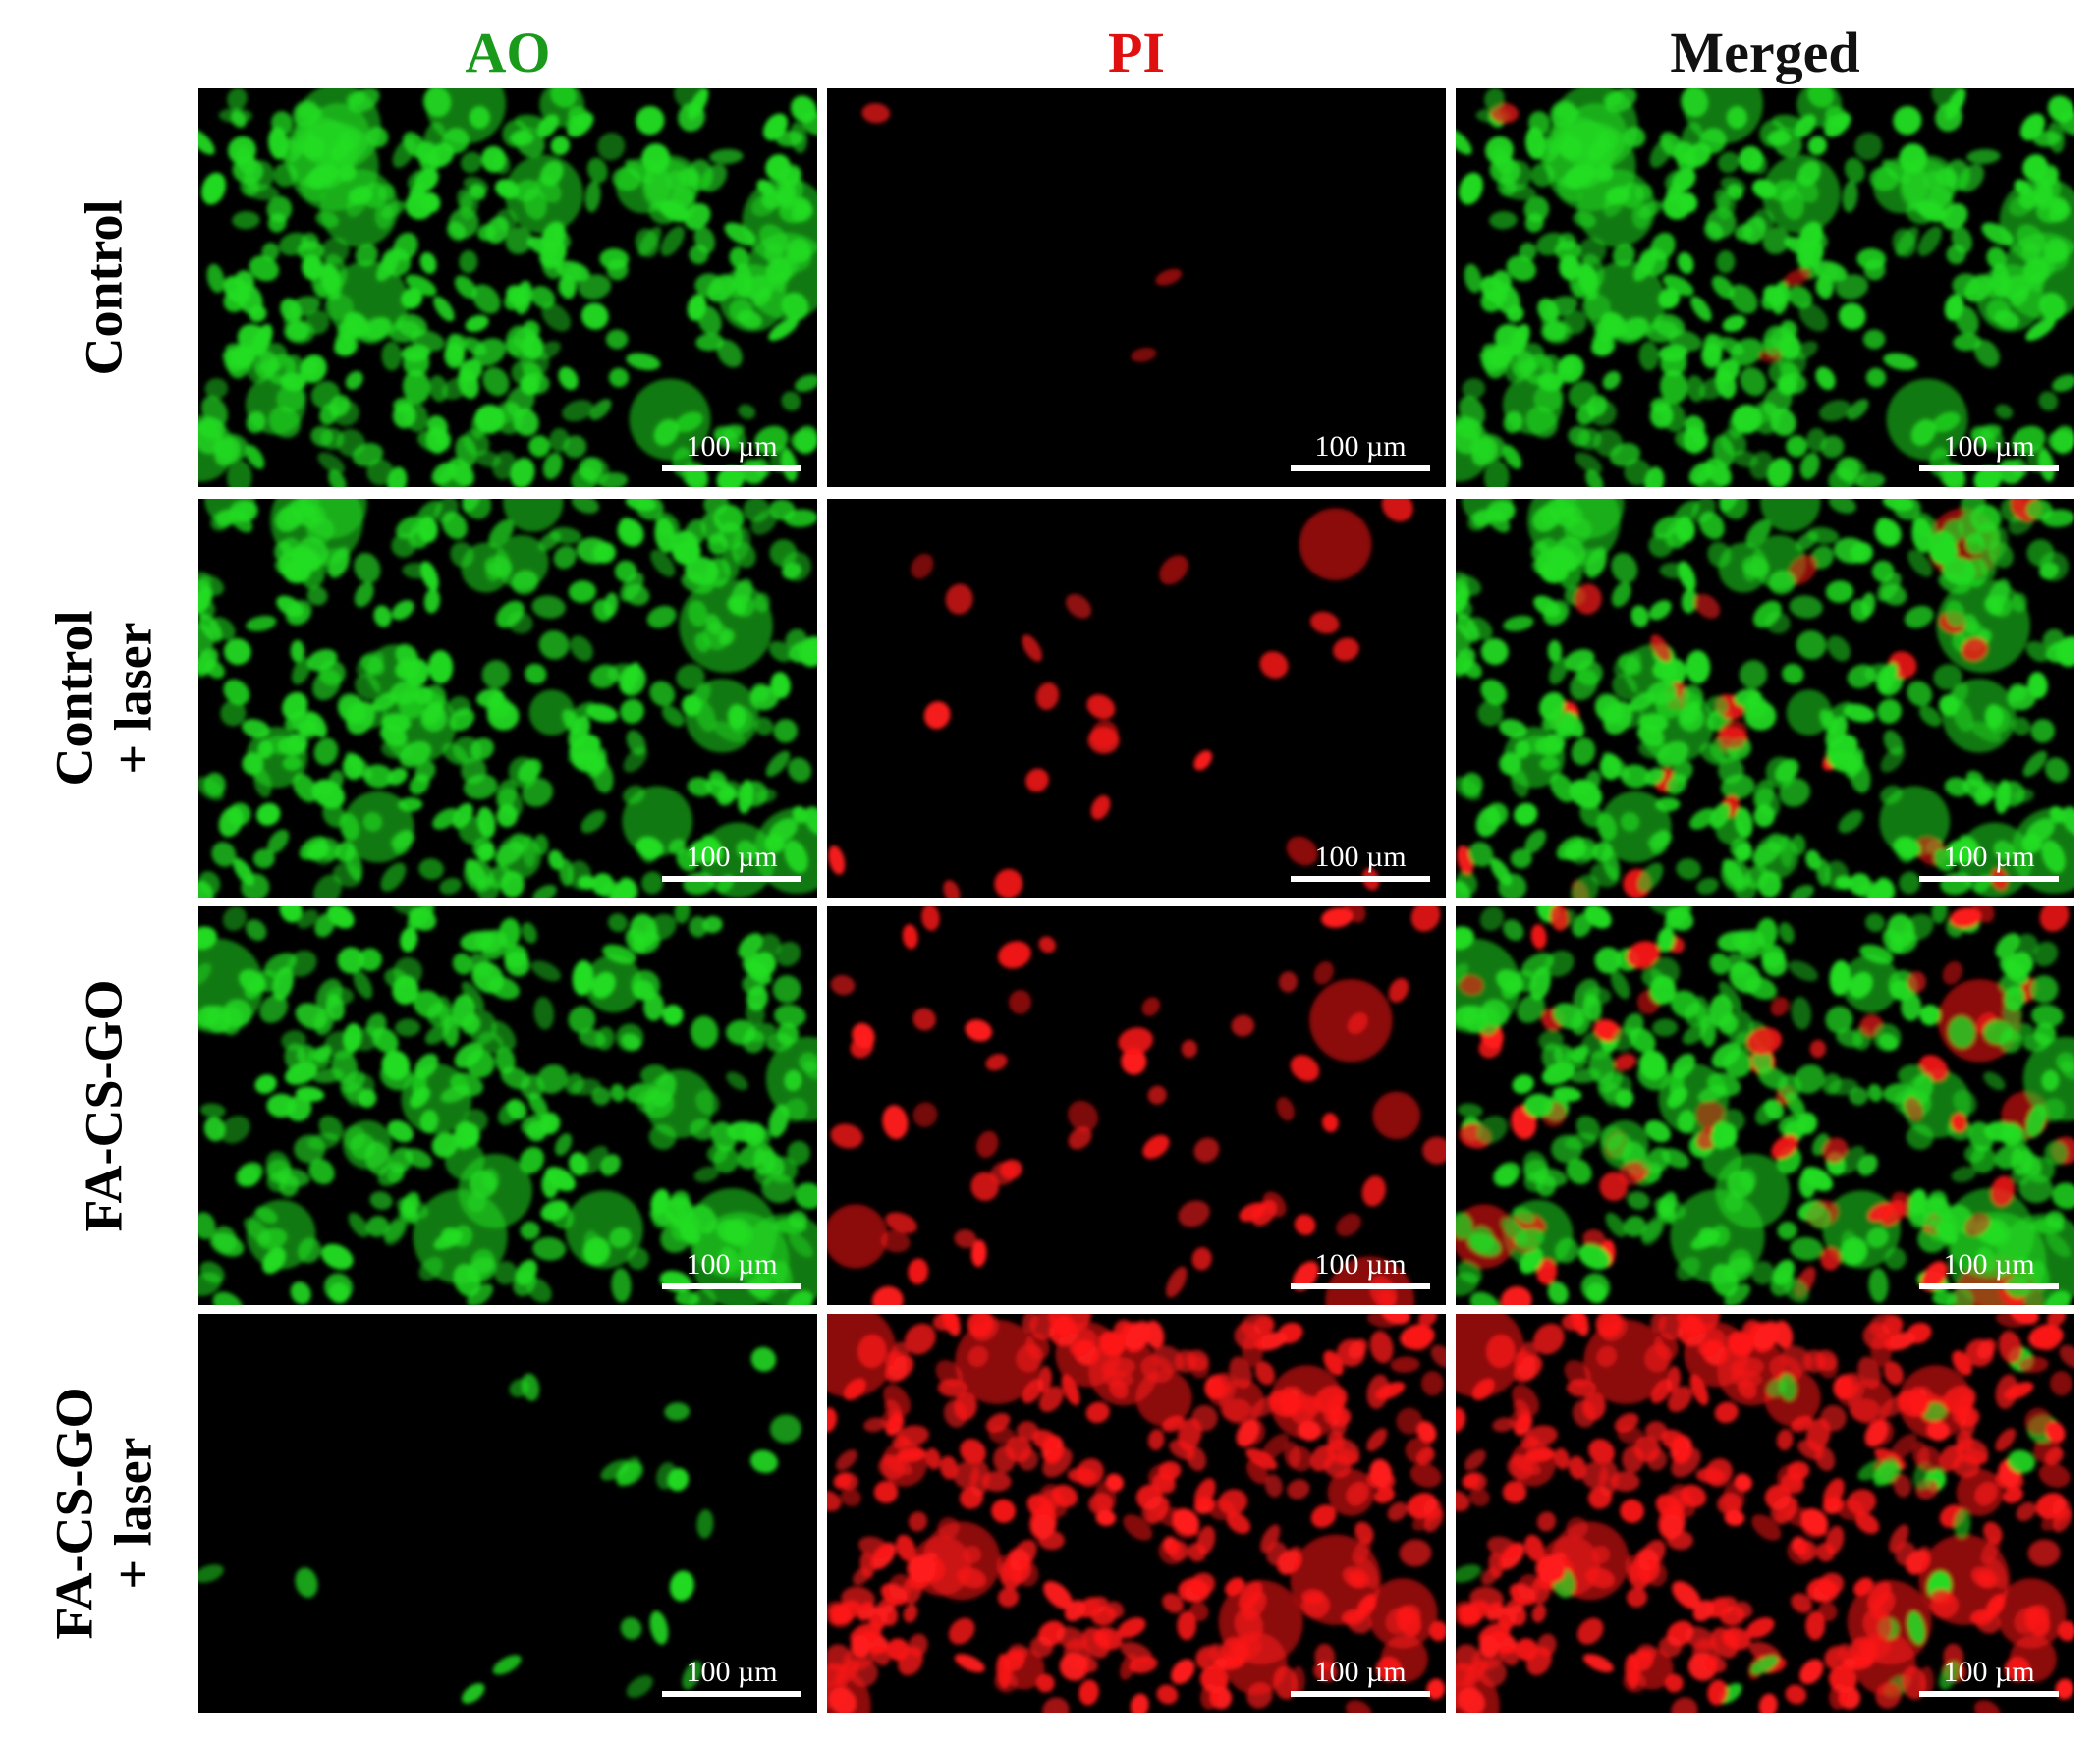  Describe the element at coordinates (104, 1105) in the screenshot. I see `row-label-fa-cs-go: FA-CS-GO` at that location.